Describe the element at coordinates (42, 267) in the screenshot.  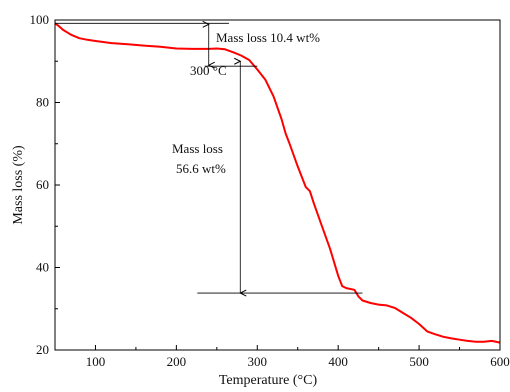
I see `y-tick-label: 40` at that location.